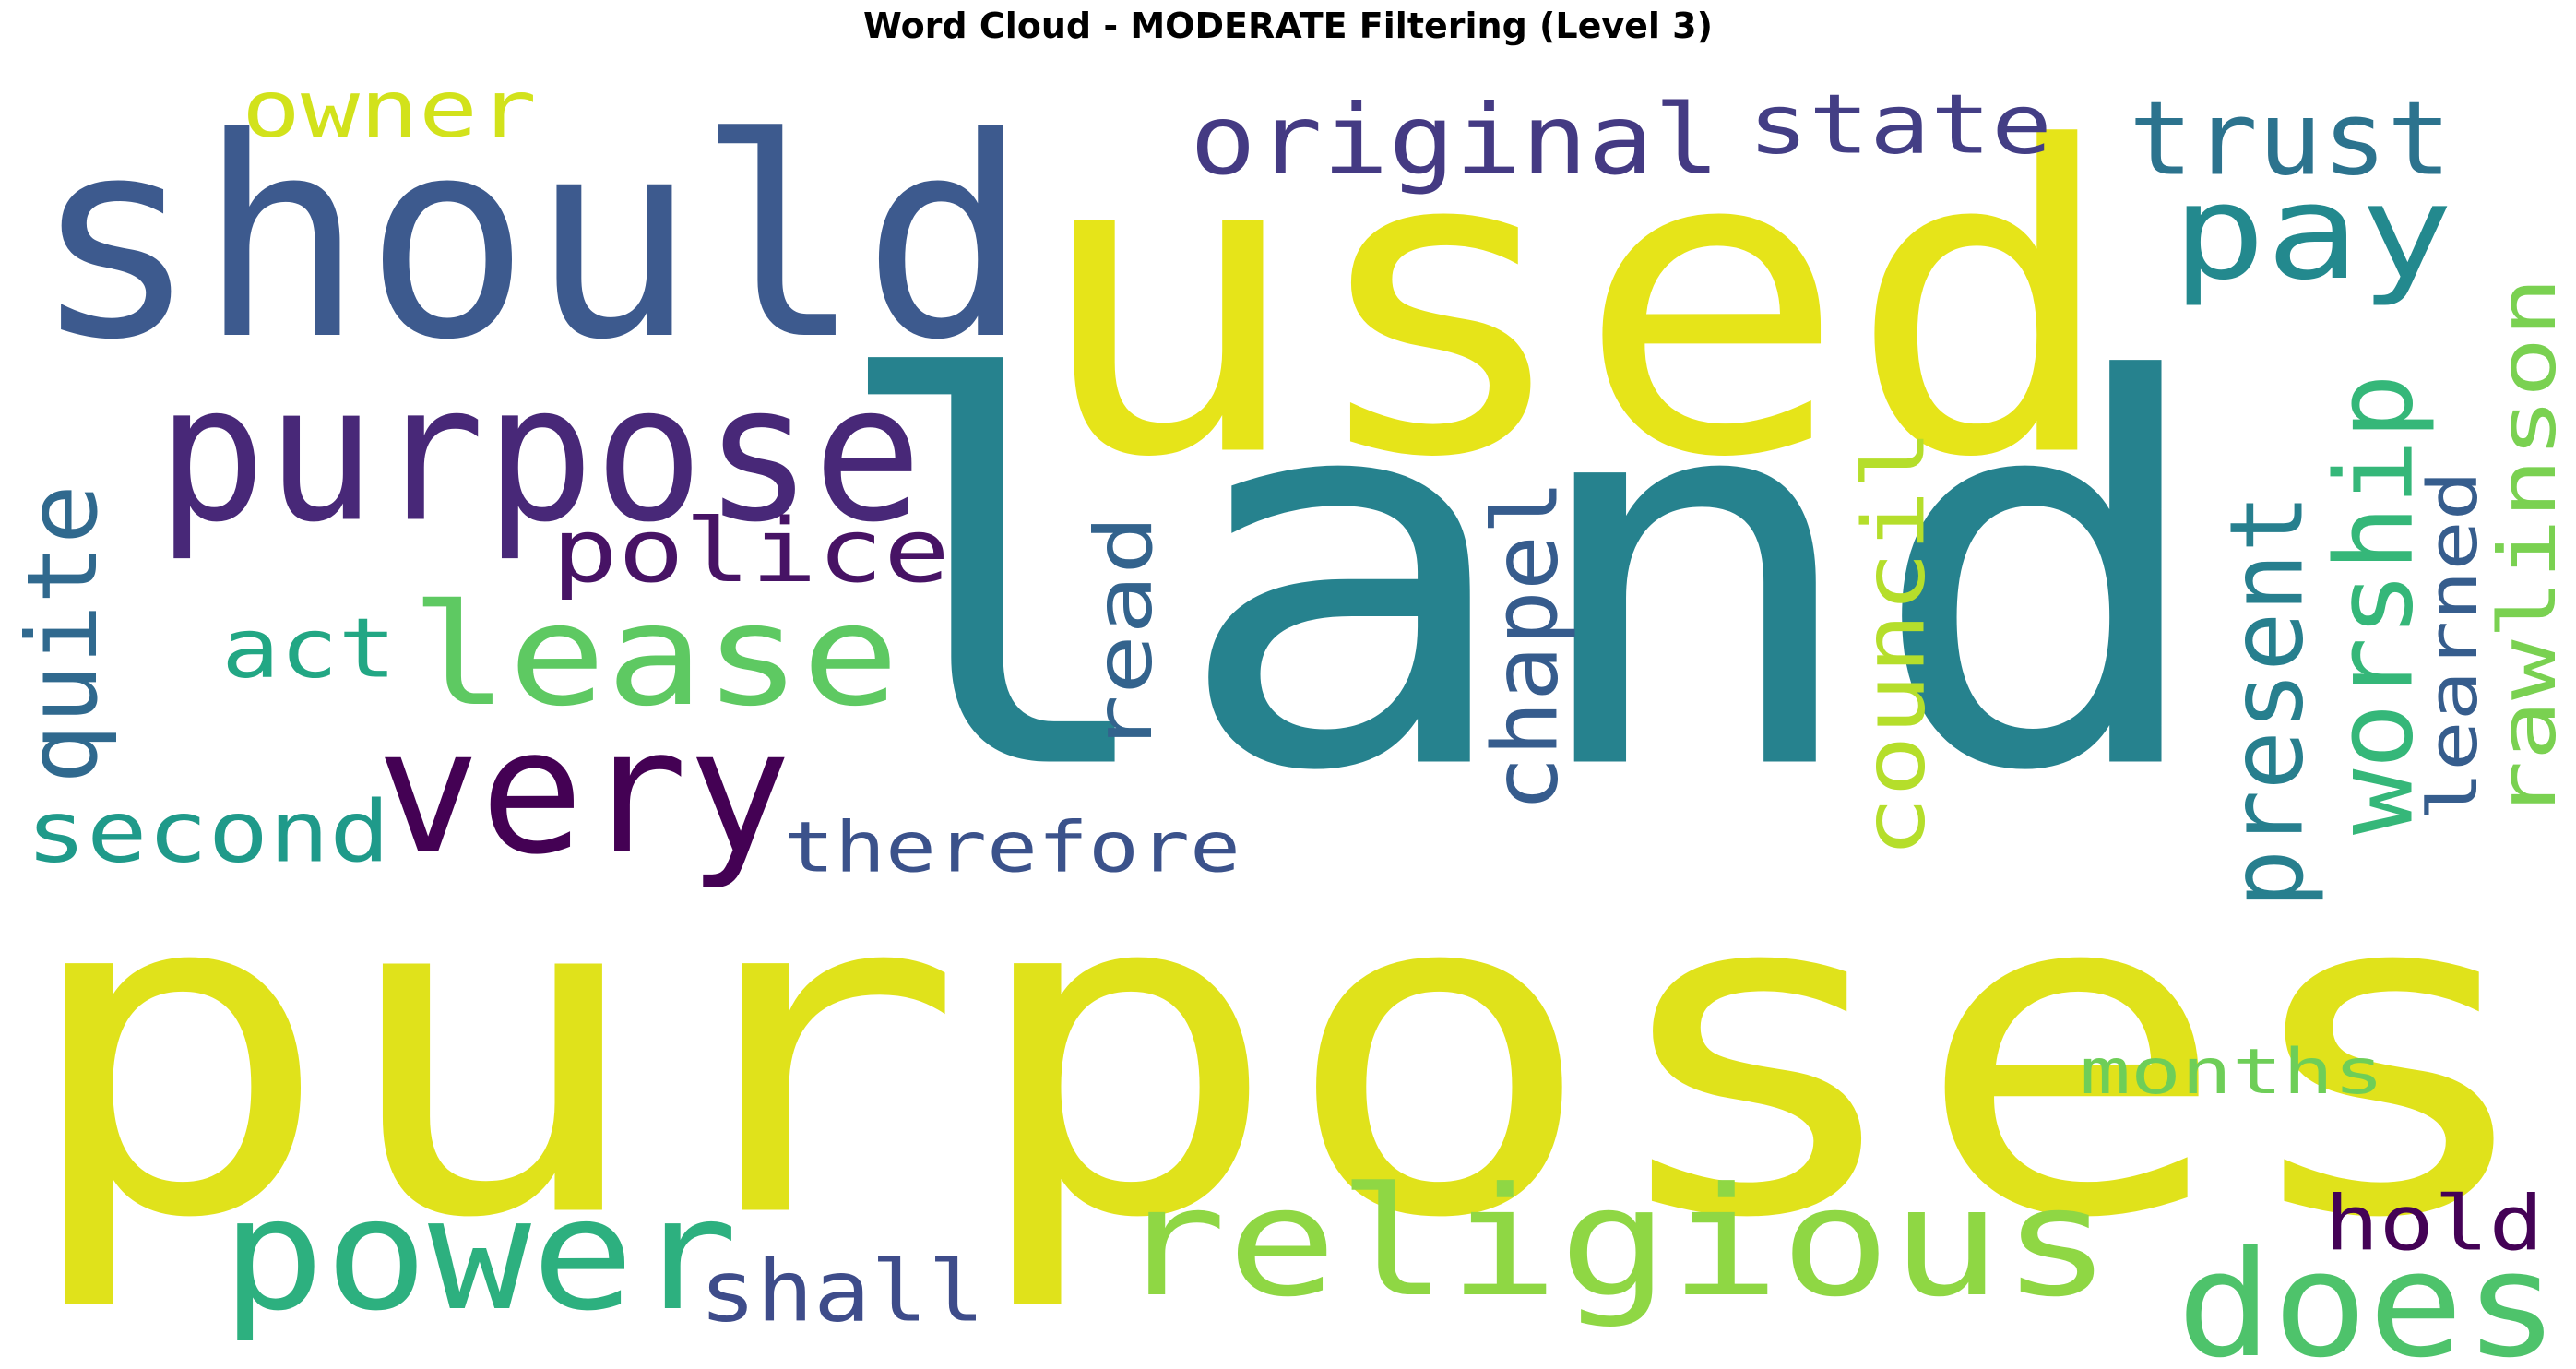 The width and height of the screenshot is (2576, 1369). What do you see at coordinates (63, 634) in the screenshot?
I see `word-quite: quite` at bounding box center [63, 634].